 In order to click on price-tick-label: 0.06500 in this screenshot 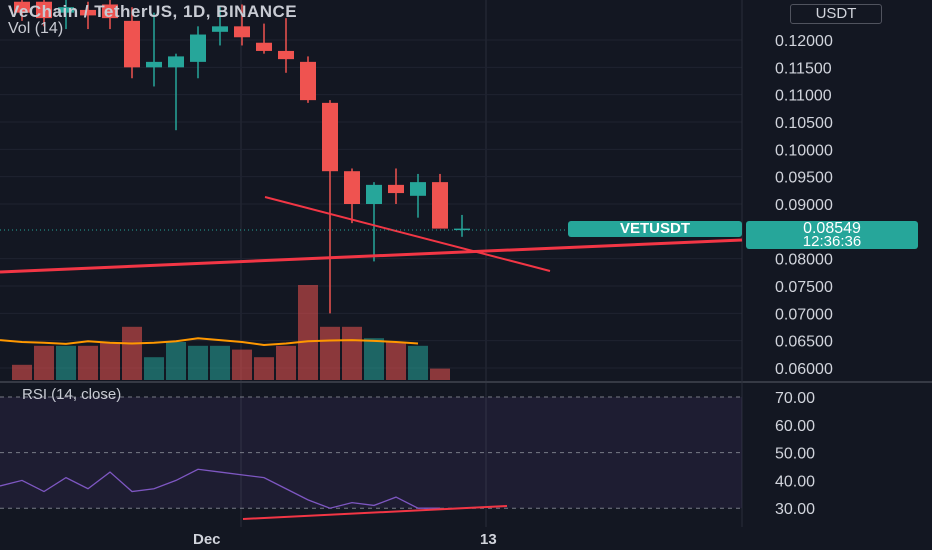, I will do `click(804, 342)`.